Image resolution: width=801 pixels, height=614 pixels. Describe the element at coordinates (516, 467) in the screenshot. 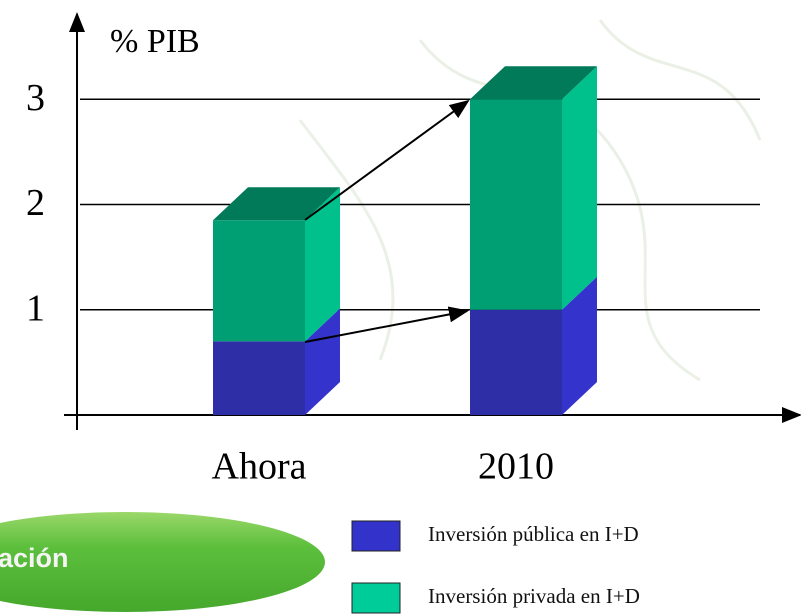

I see `x-tick-label: 2010` at that location.